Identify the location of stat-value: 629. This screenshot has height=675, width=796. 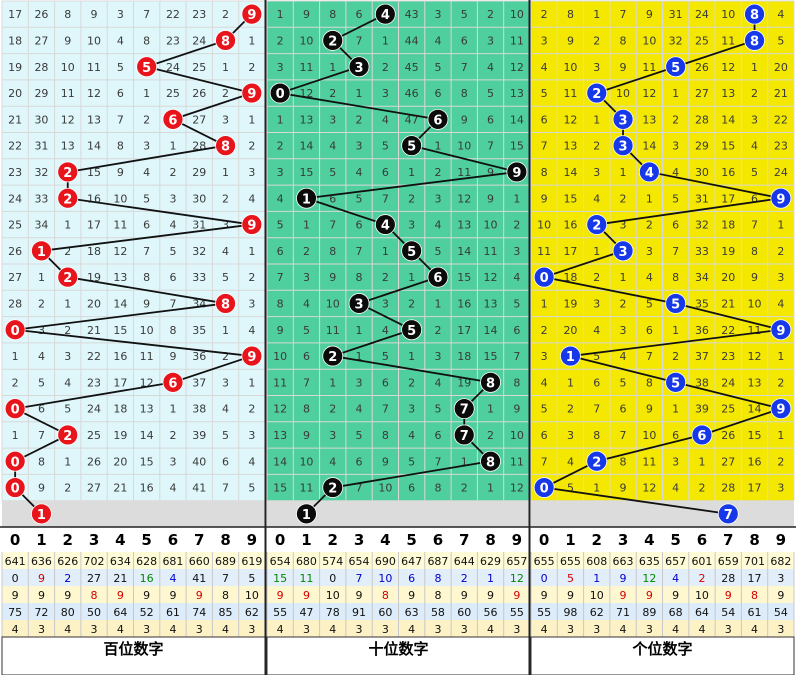
(490, 561).